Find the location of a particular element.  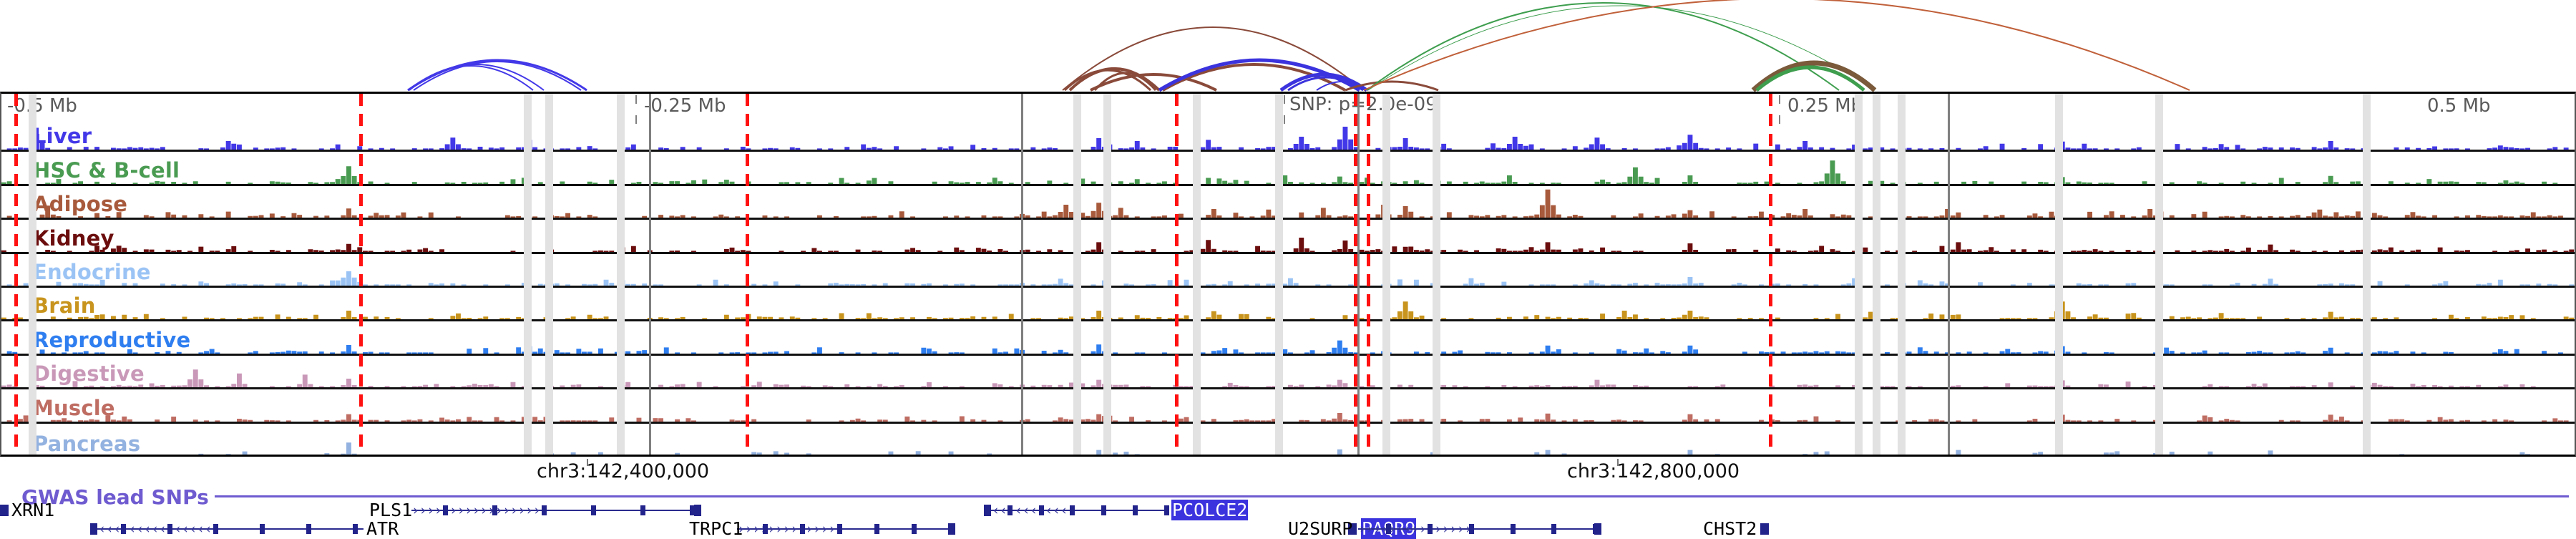

gene-label: CHST2 is located at coordinates (1730, 528).